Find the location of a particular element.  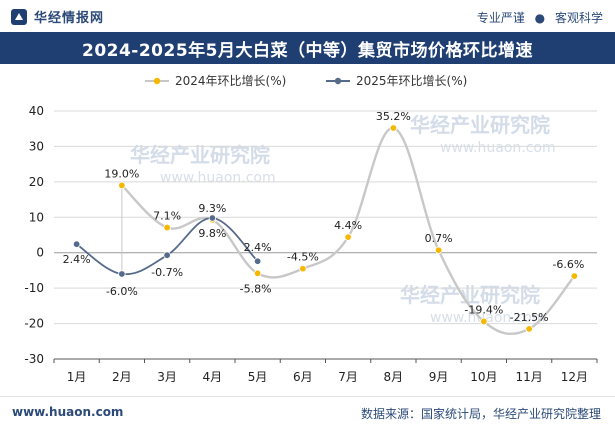

footer-url: www.huaon.com is located at coordinates (68, 412).